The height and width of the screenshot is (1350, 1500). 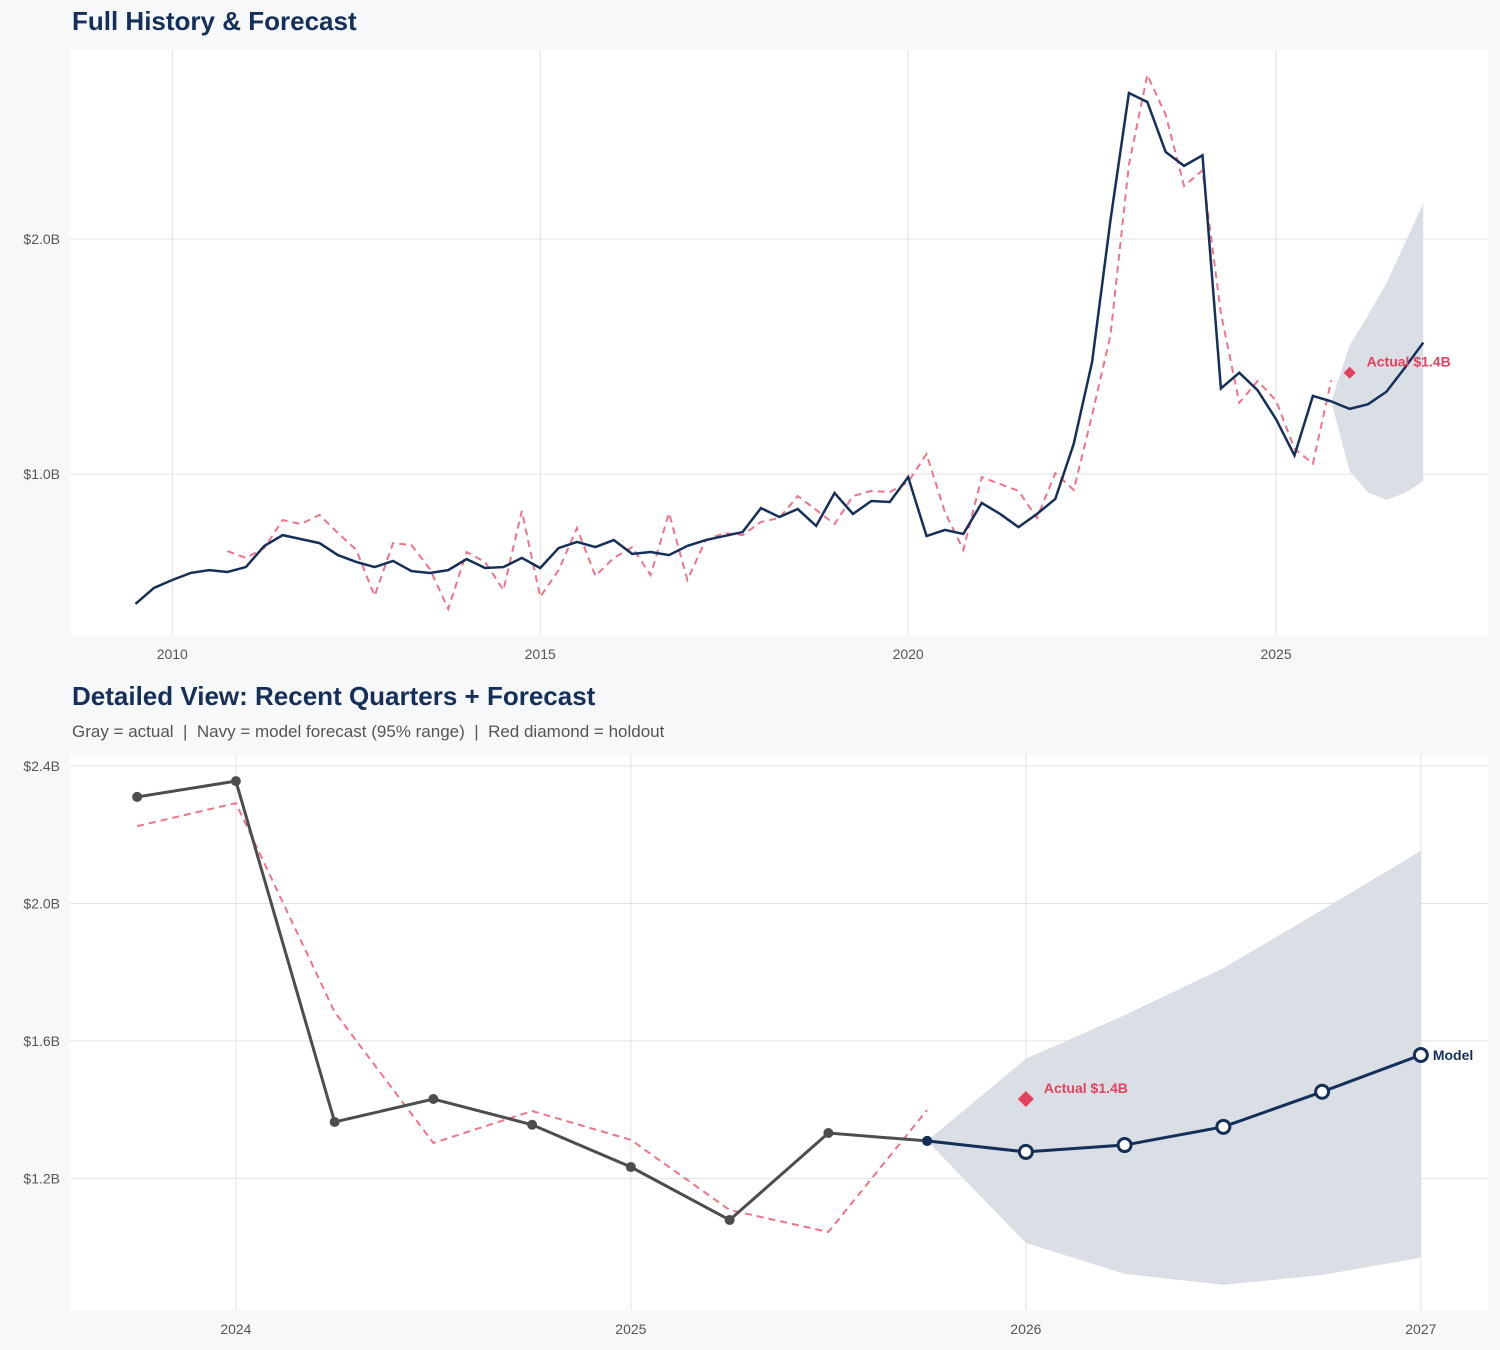 What do you see at coordinates (540, 654) in the screenshot?
I see `x-tick-label: 2015` at bounding box center [540, 654].